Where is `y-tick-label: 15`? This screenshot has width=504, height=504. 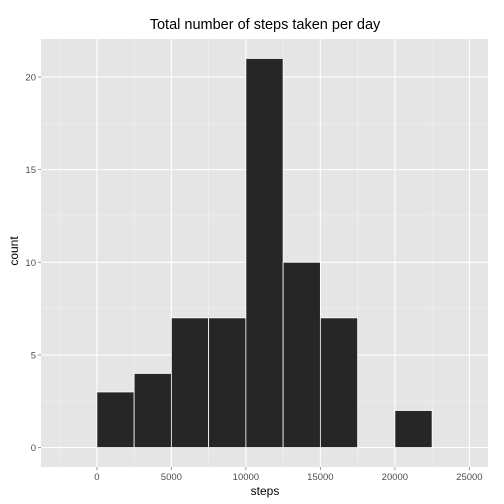
y-tick-label: 15 is located at coordinates (30, 170).